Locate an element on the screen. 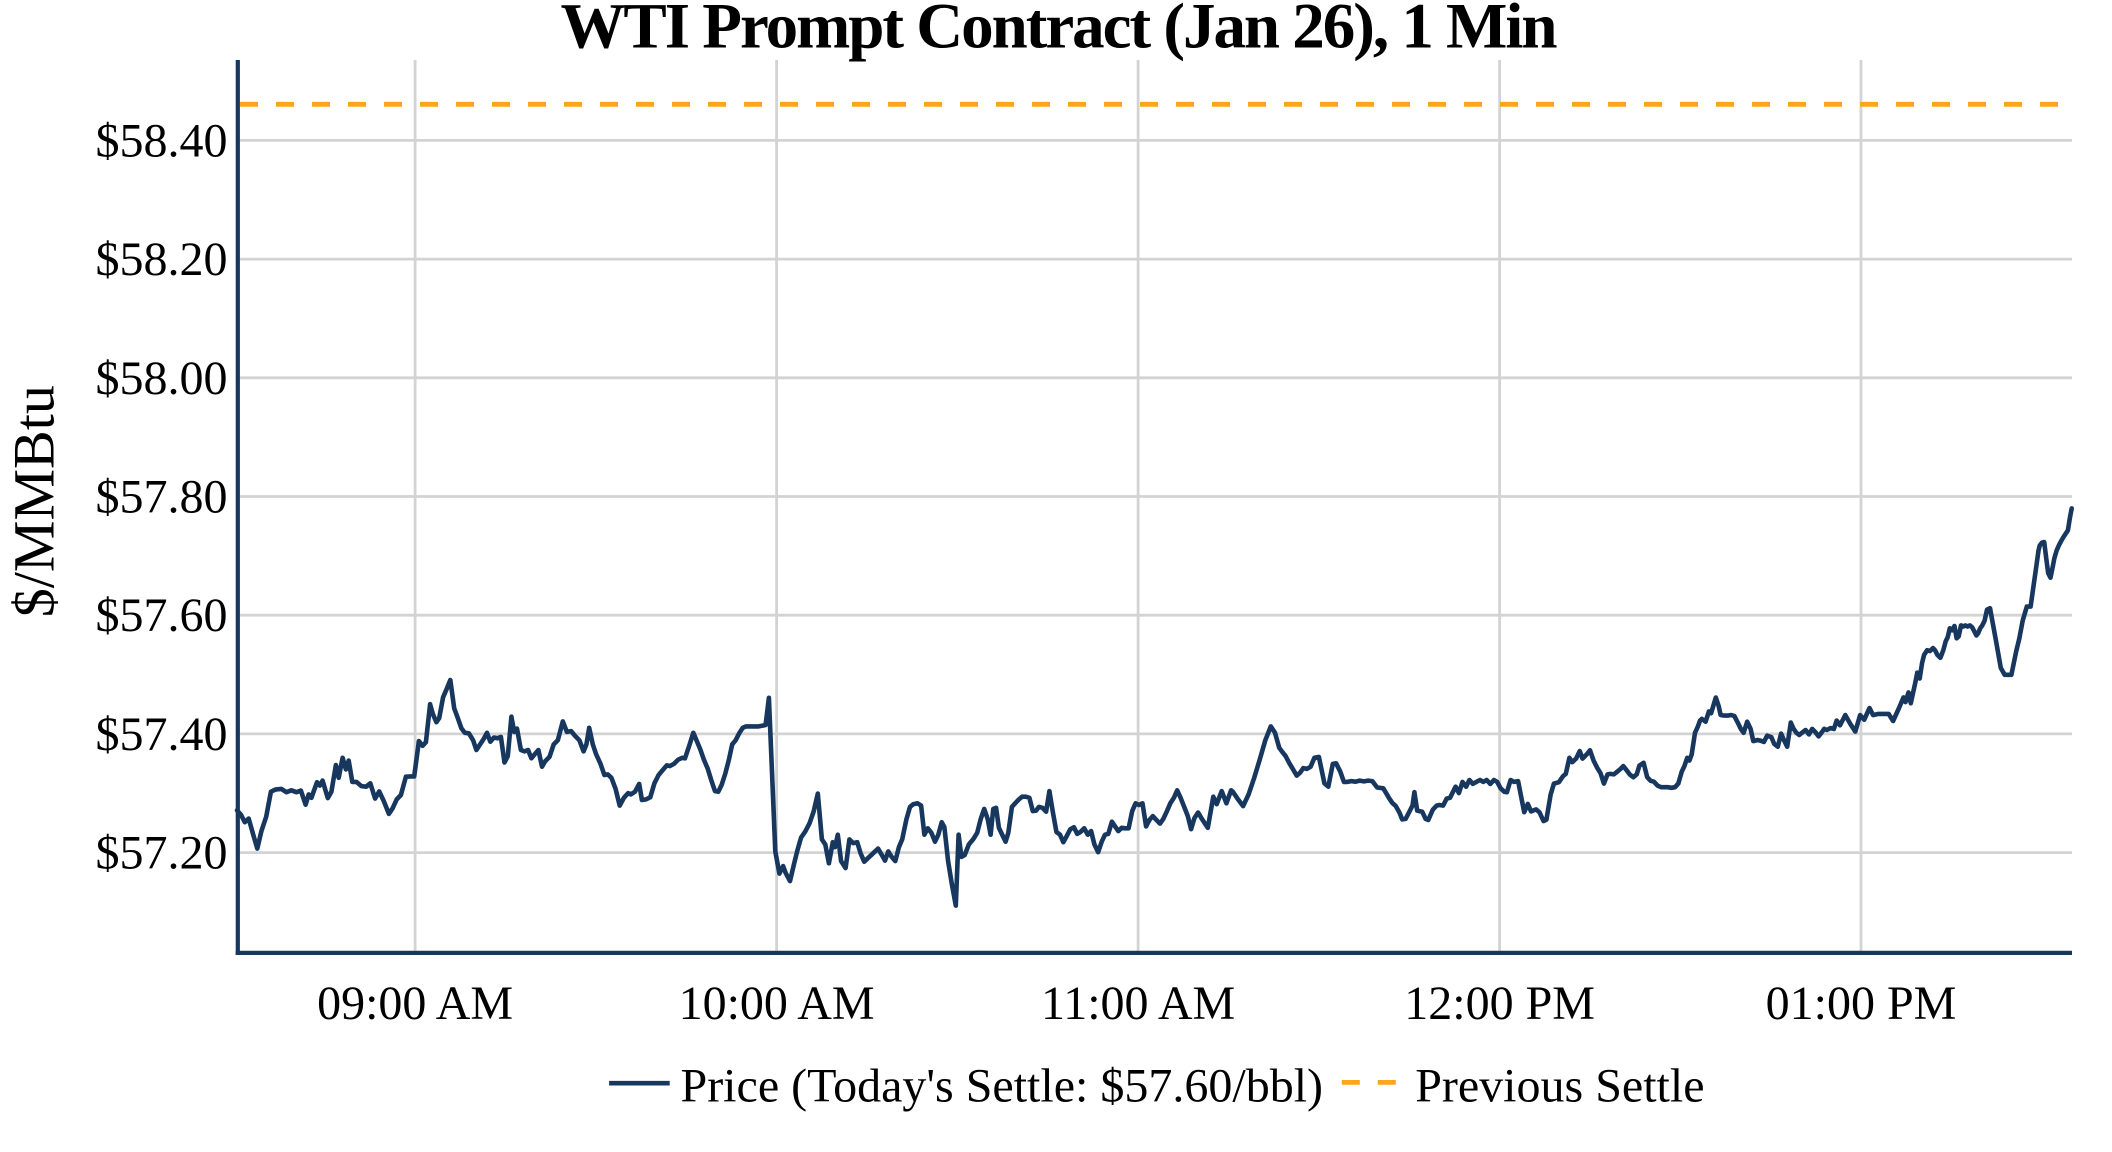 The height and width of the screenshot is (1152, 2112). svg-text: 12:00 PM is located at coordinates (1499, 1003).